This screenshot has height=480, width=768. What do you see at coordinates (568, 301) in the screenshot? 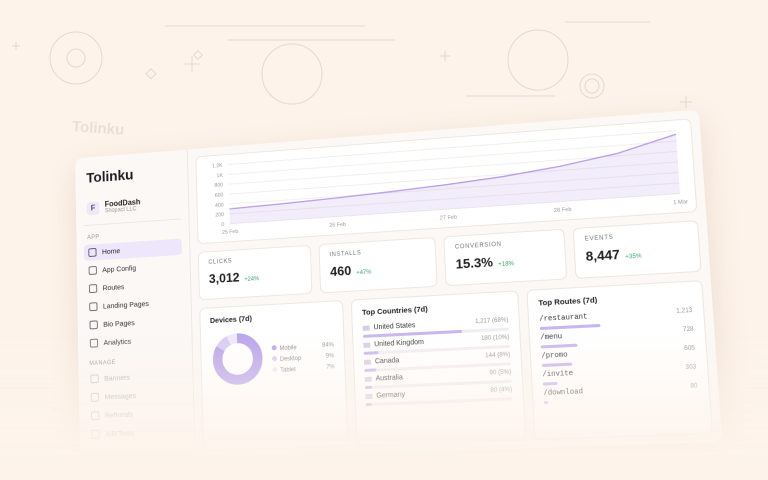
I see `panel-title: Top Routes (7d)` at bounding box center [568, 301].